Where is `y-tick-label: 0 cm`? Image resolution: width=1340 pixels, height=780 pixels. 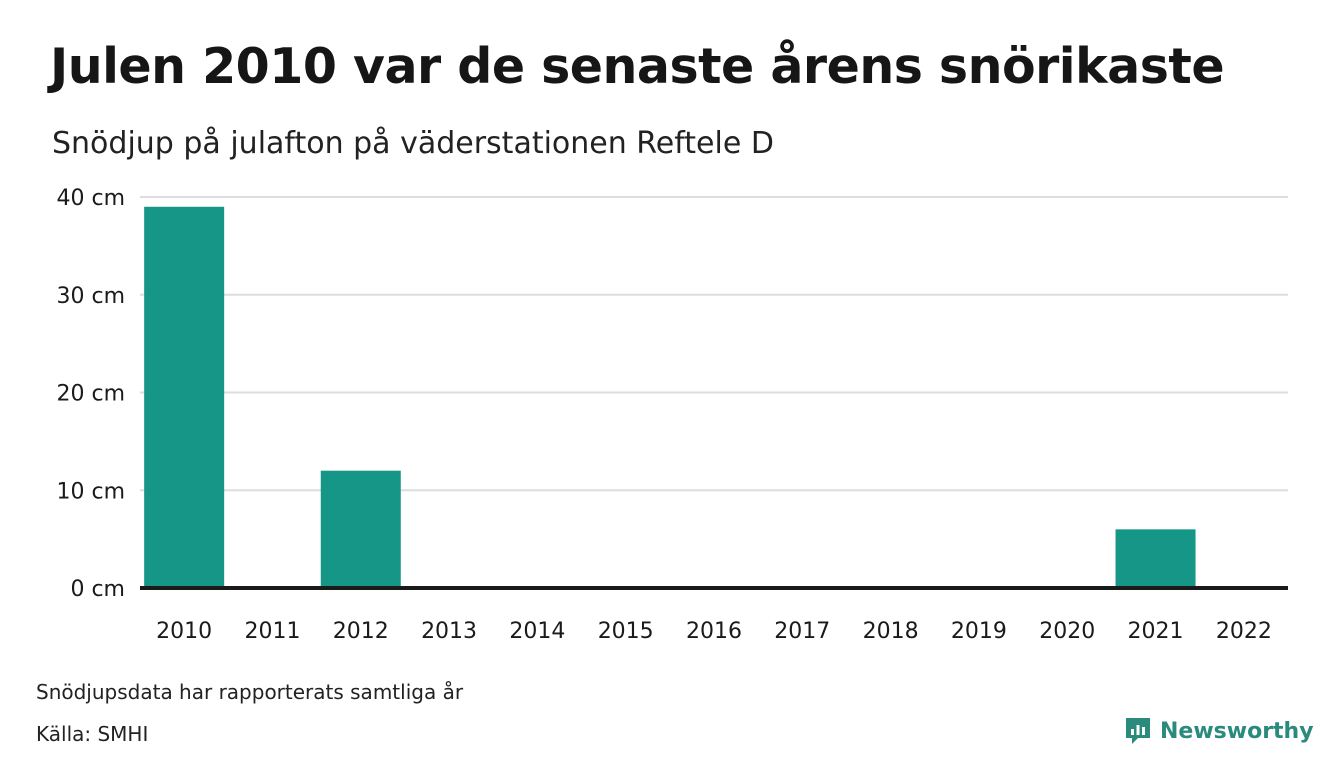
y-tick-label: 0 cm is located at coordinates (97, 589).